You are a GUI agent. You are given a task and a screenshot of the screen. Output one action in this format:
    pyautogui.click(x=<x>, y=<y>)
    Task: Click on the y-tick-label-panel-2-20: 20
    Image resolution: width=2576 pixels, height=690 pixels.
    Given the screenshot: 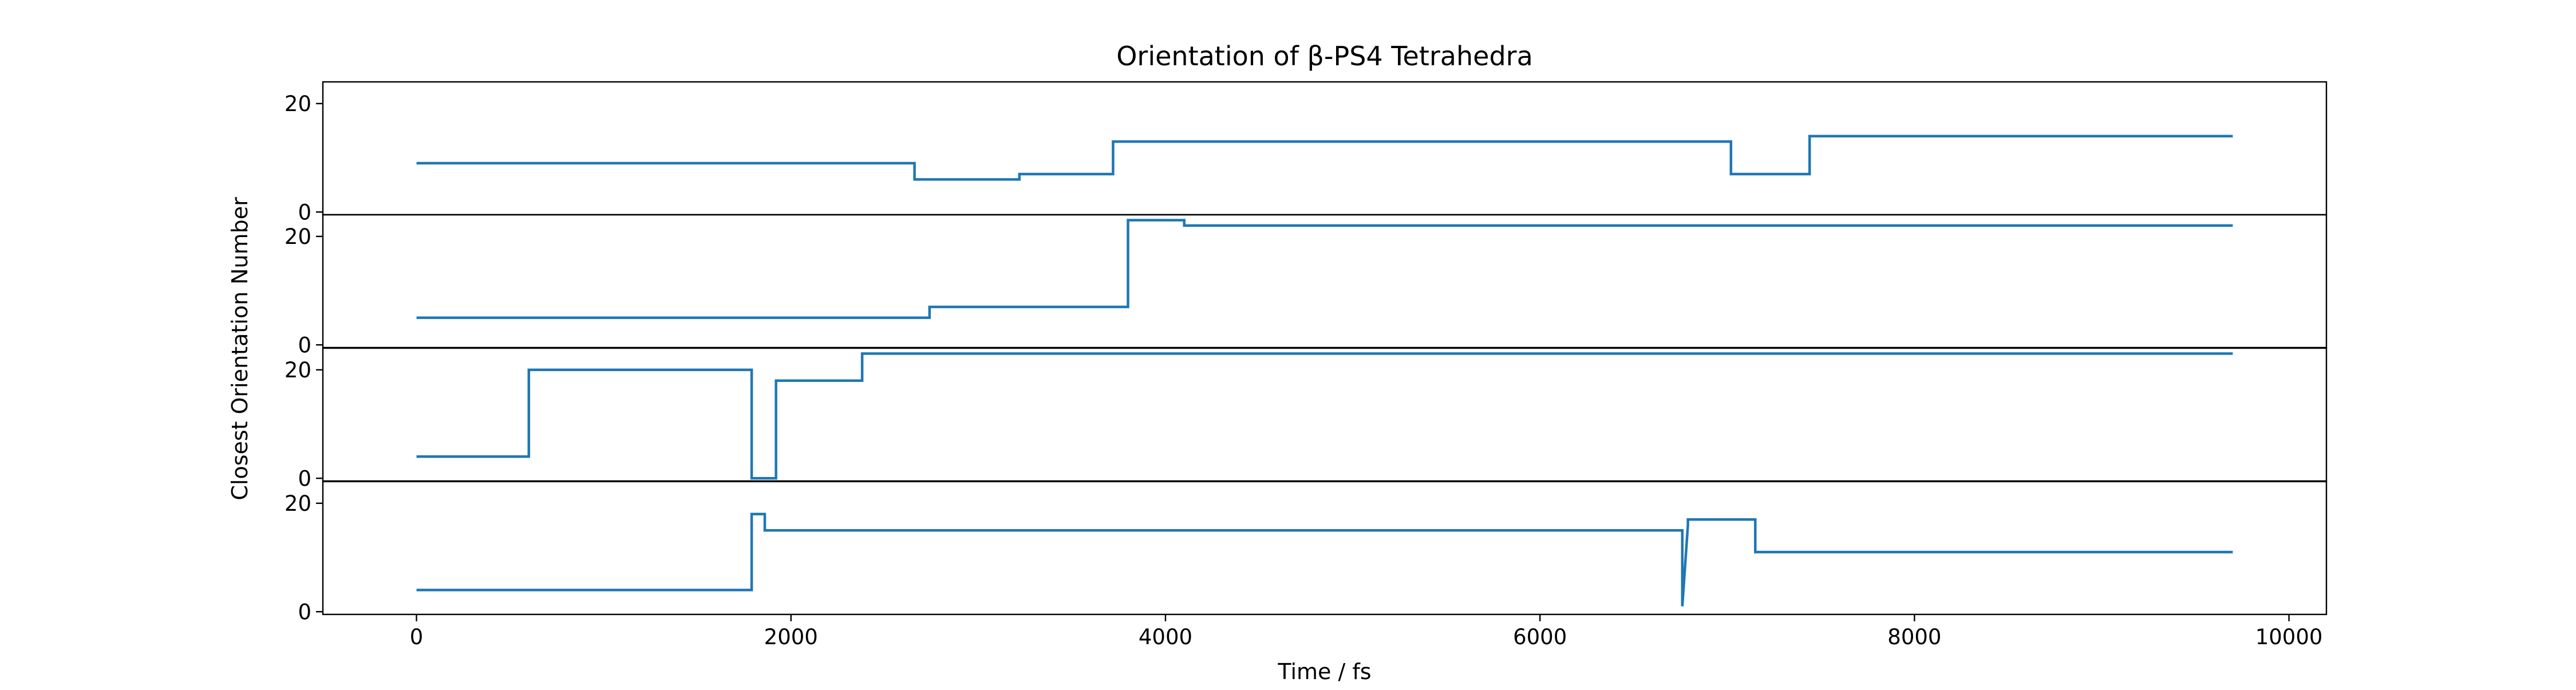 What is the action you would take?
    pyautogui.click(x=298, y=236)
    